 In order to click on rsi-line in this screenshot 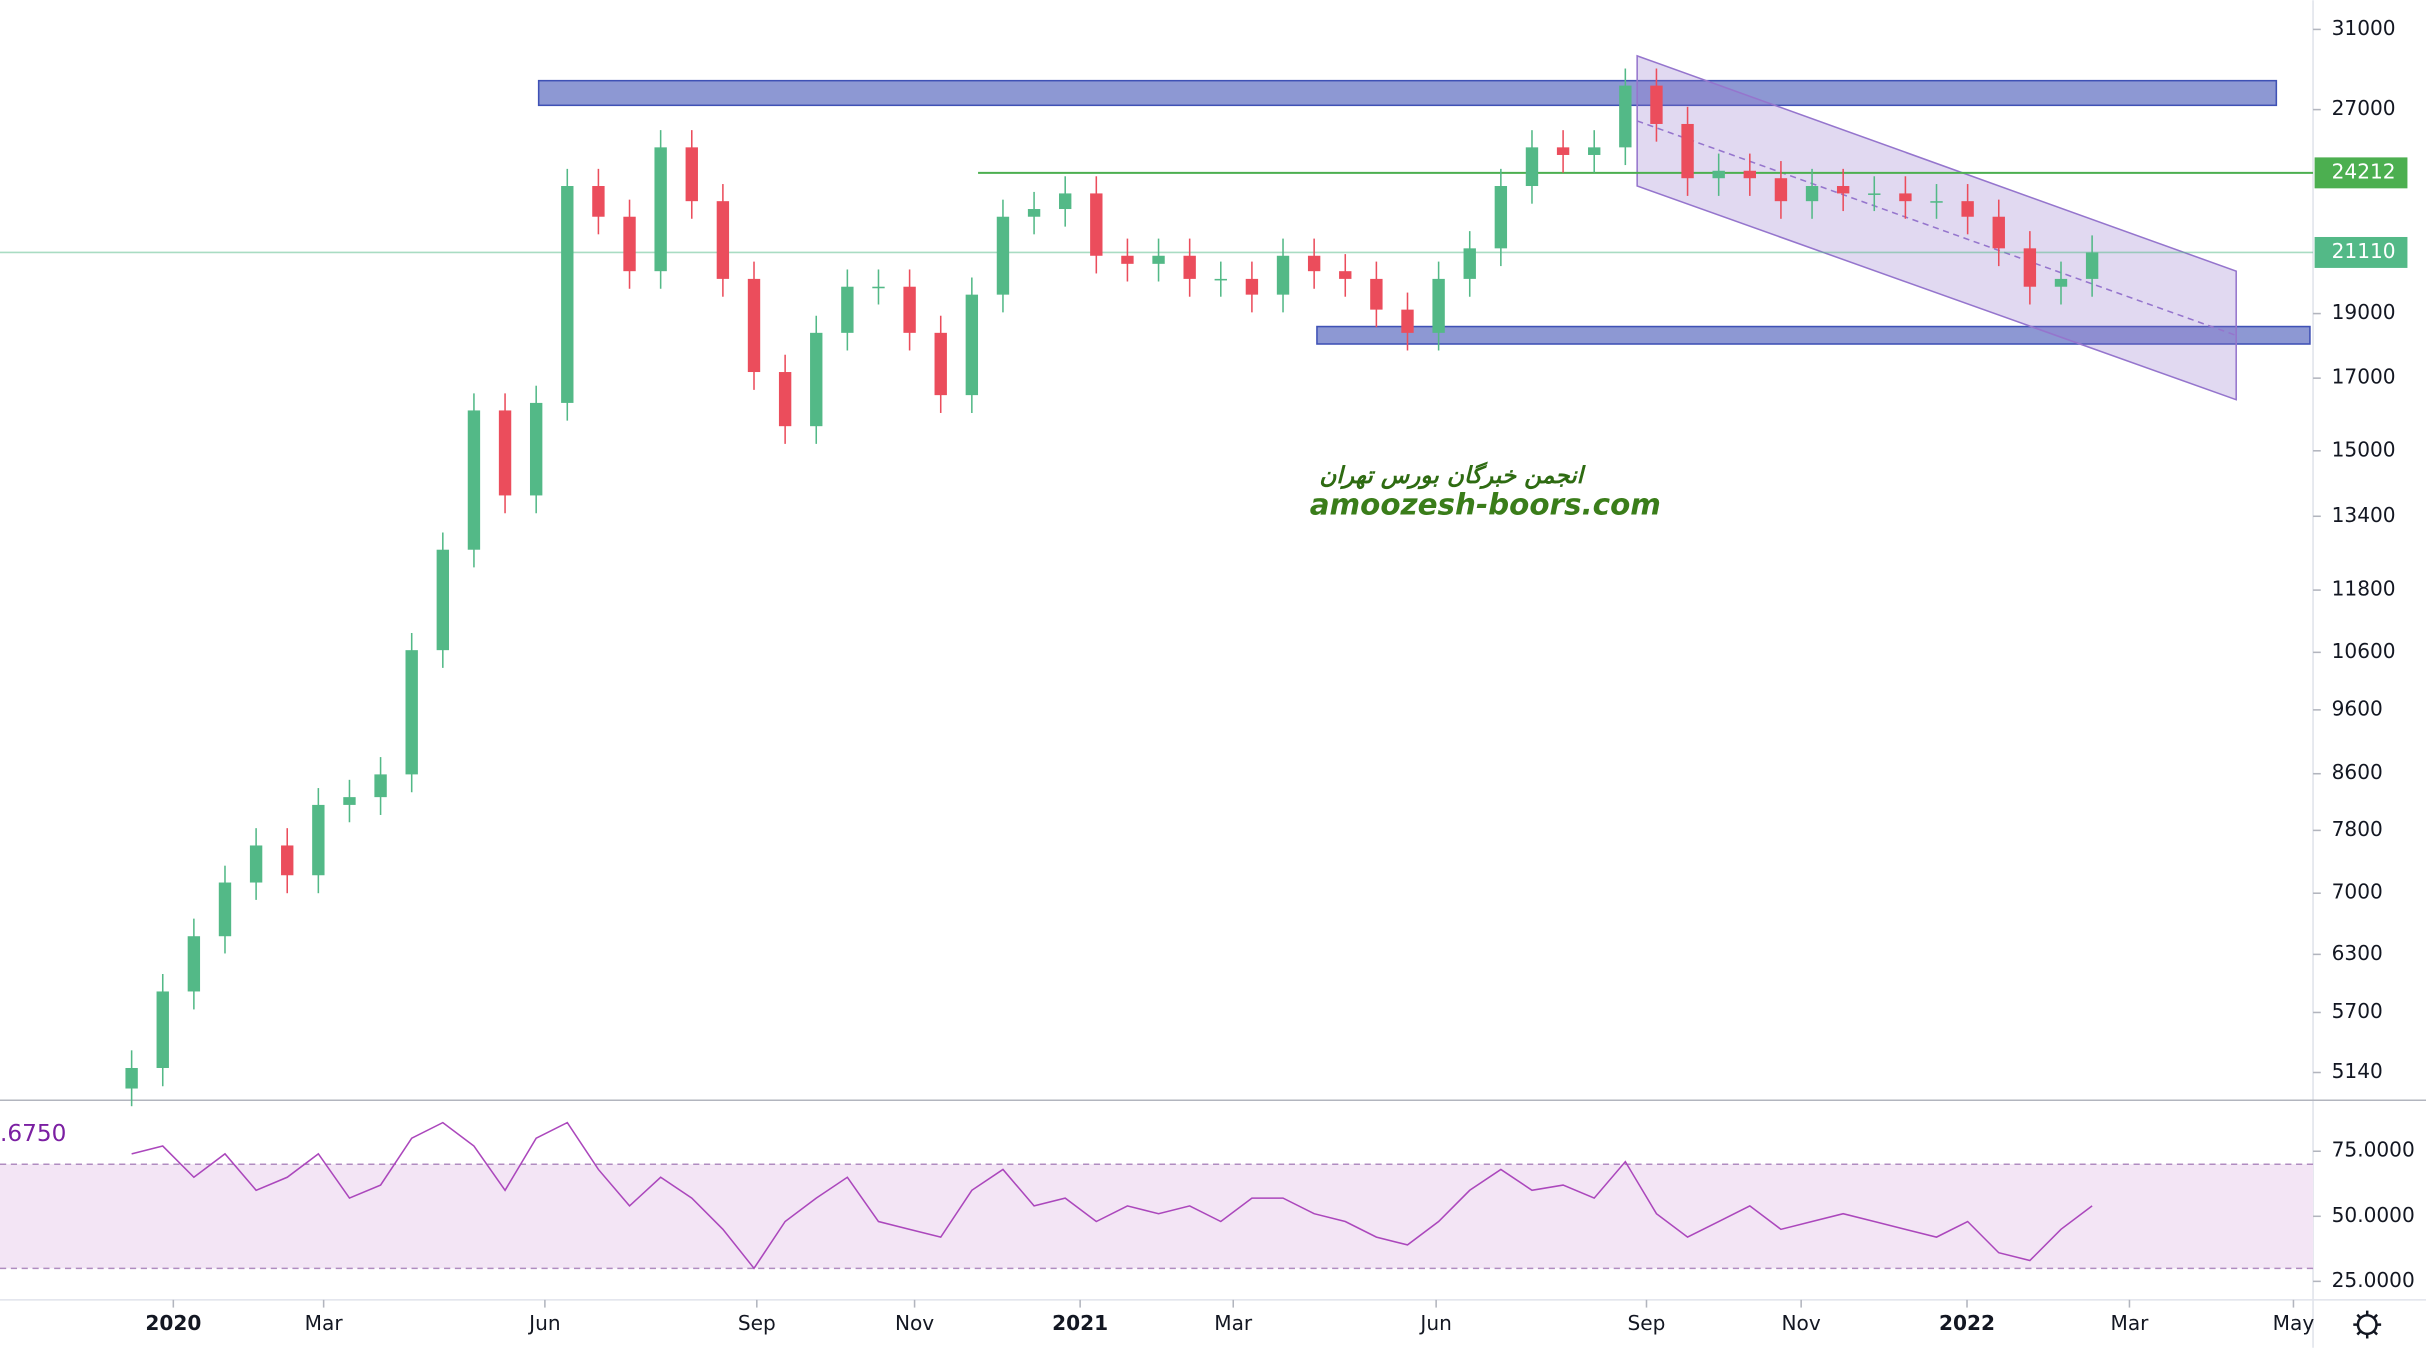, I will do `click(1112, 1195)`.